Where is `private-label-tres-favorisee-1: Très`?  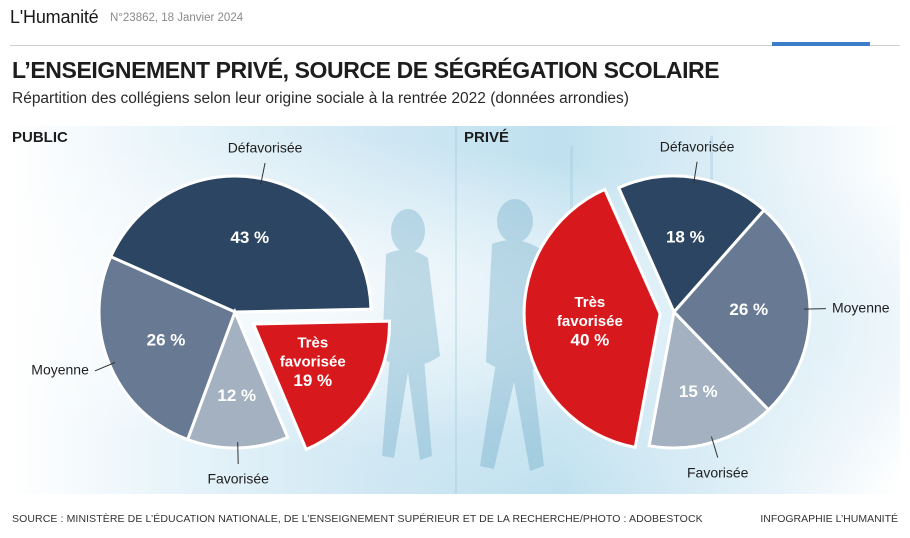 private-label-tres-favorisee-1: Très is located at coordinates (589, 302).